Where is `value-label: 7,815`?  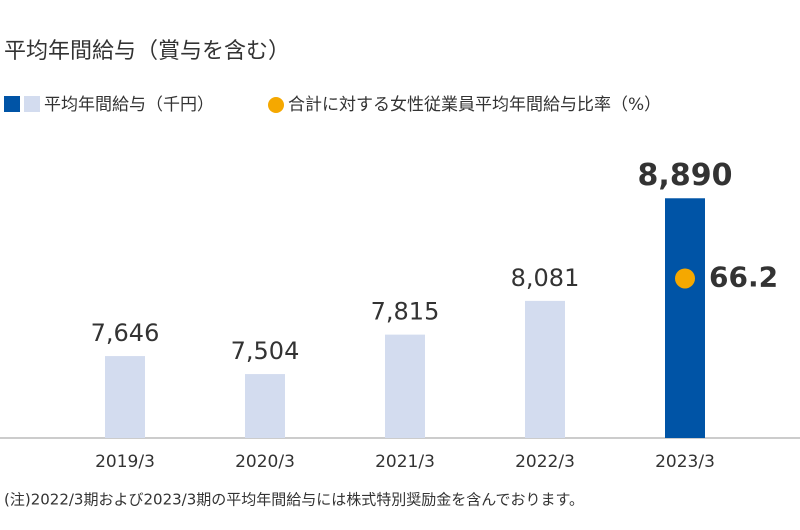 value-label: 7,815 is located at coordinates (405, 312).